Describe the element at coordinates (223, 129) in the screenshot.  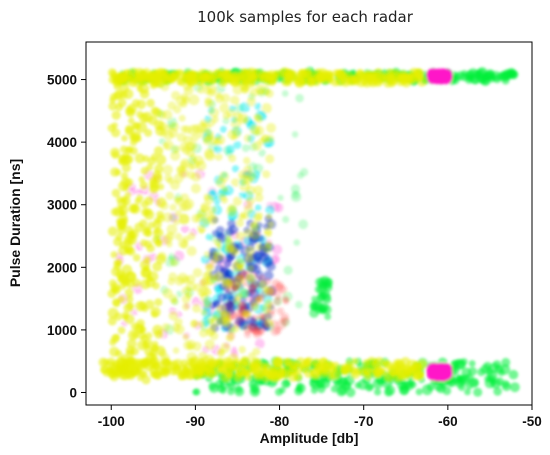
I see `scatter-point-cyan` at that location.